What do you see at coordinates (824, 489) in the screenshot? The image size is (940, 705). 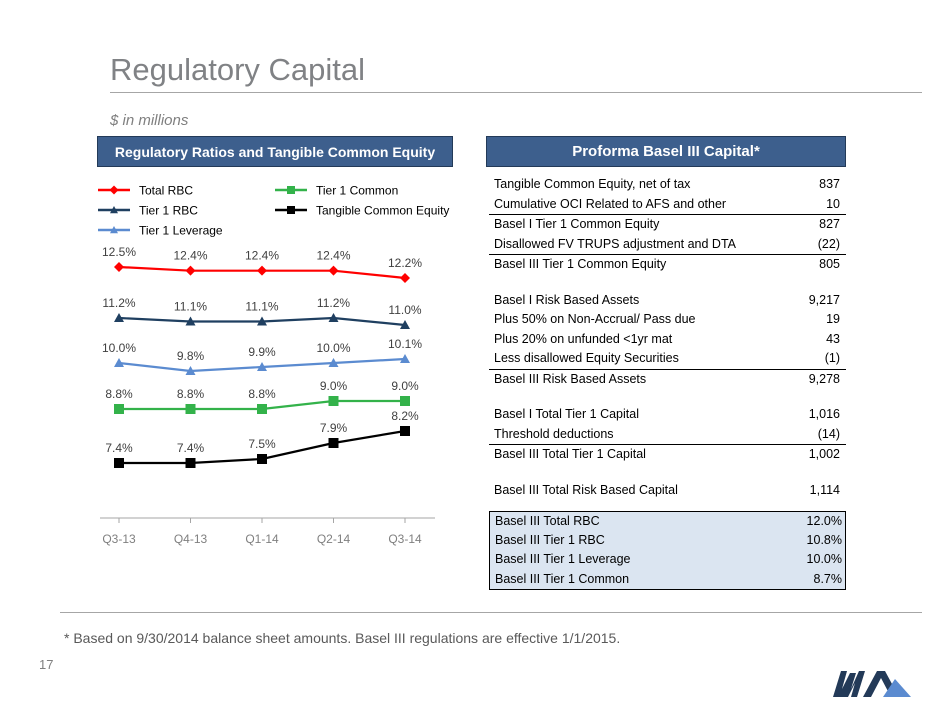 I see `row-value: 1,114` at bounding box center [824, 489].